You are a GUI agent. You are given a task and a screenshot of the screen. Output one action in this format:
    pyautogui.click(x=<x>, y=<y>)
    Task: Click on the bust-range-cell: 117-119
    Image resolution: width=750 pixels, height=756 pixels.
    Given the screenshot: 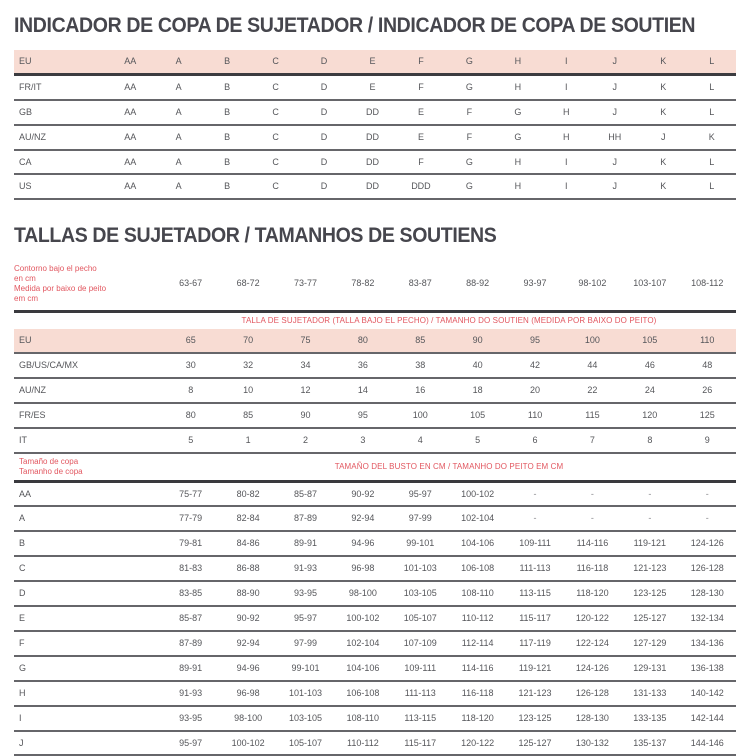 What is the action you would take?
    pyautogui.click(x=535, y=642)
    